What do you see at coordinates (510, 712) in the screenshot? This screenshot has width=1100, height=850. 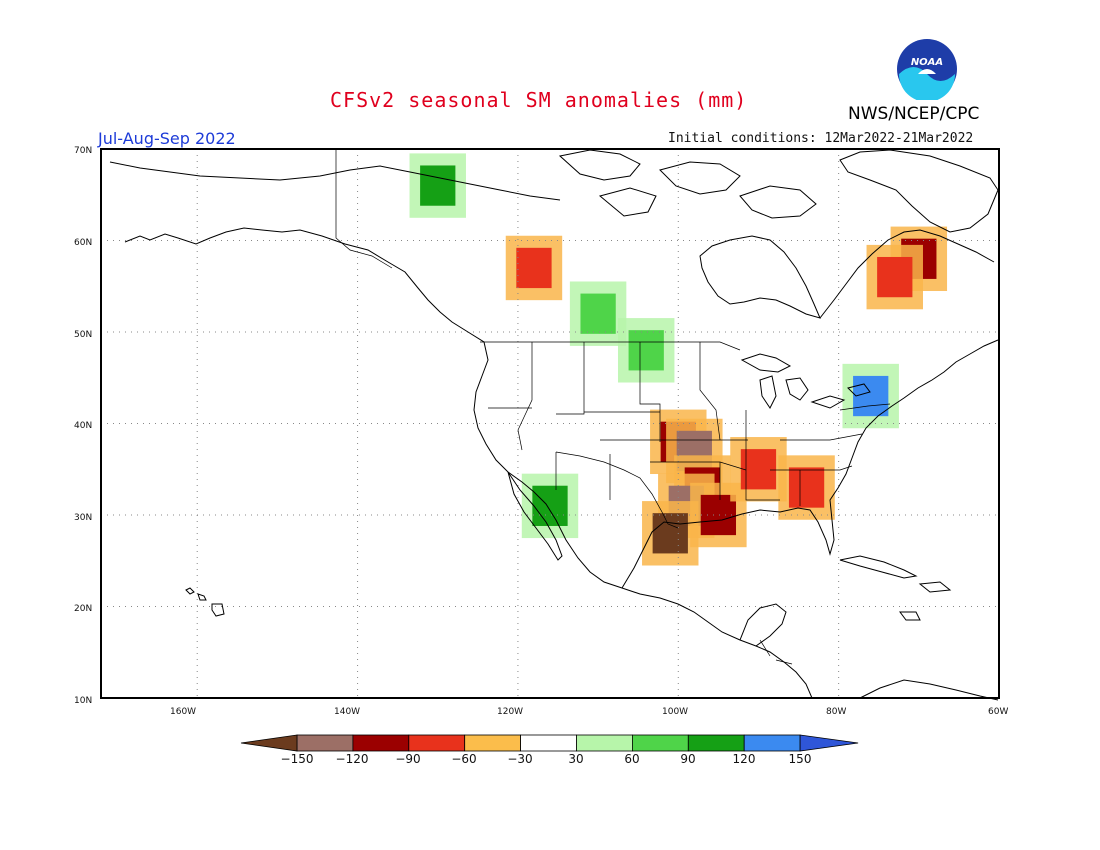 I see `lon-label: 120W` at bounding box center [510, 712].